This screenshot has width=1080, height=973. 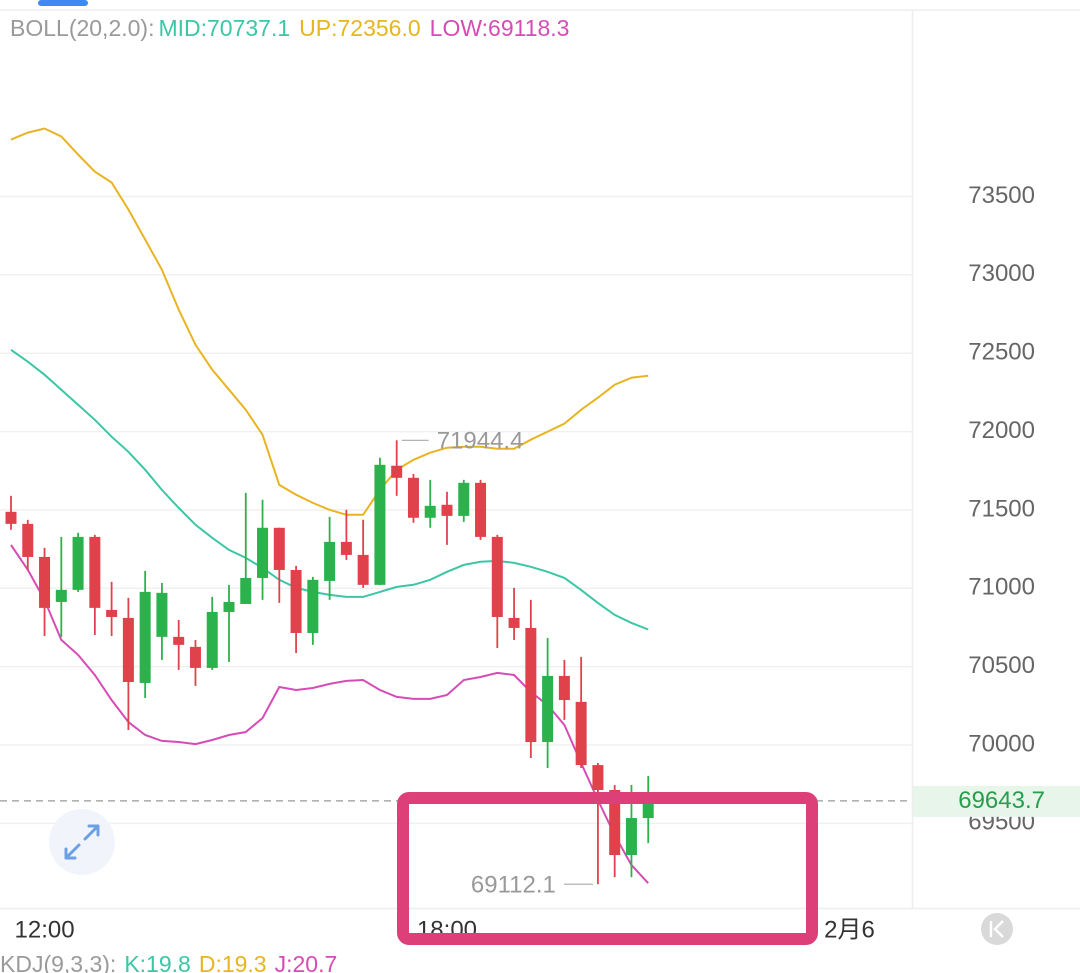 I want to click on highlight-box, so click(x=607, y=868).